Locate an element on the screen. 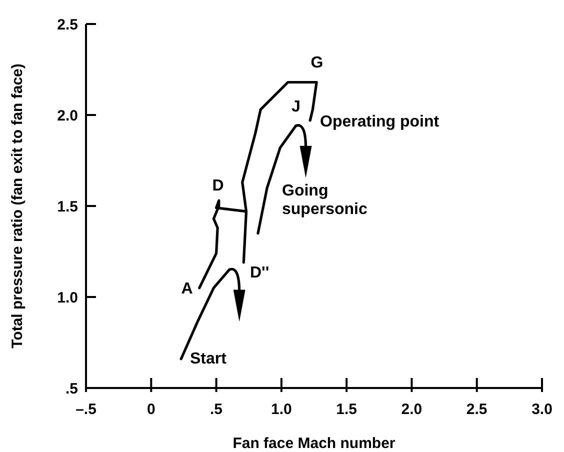  y-tick-label: 1.0 is located at coordinates (67, 297).